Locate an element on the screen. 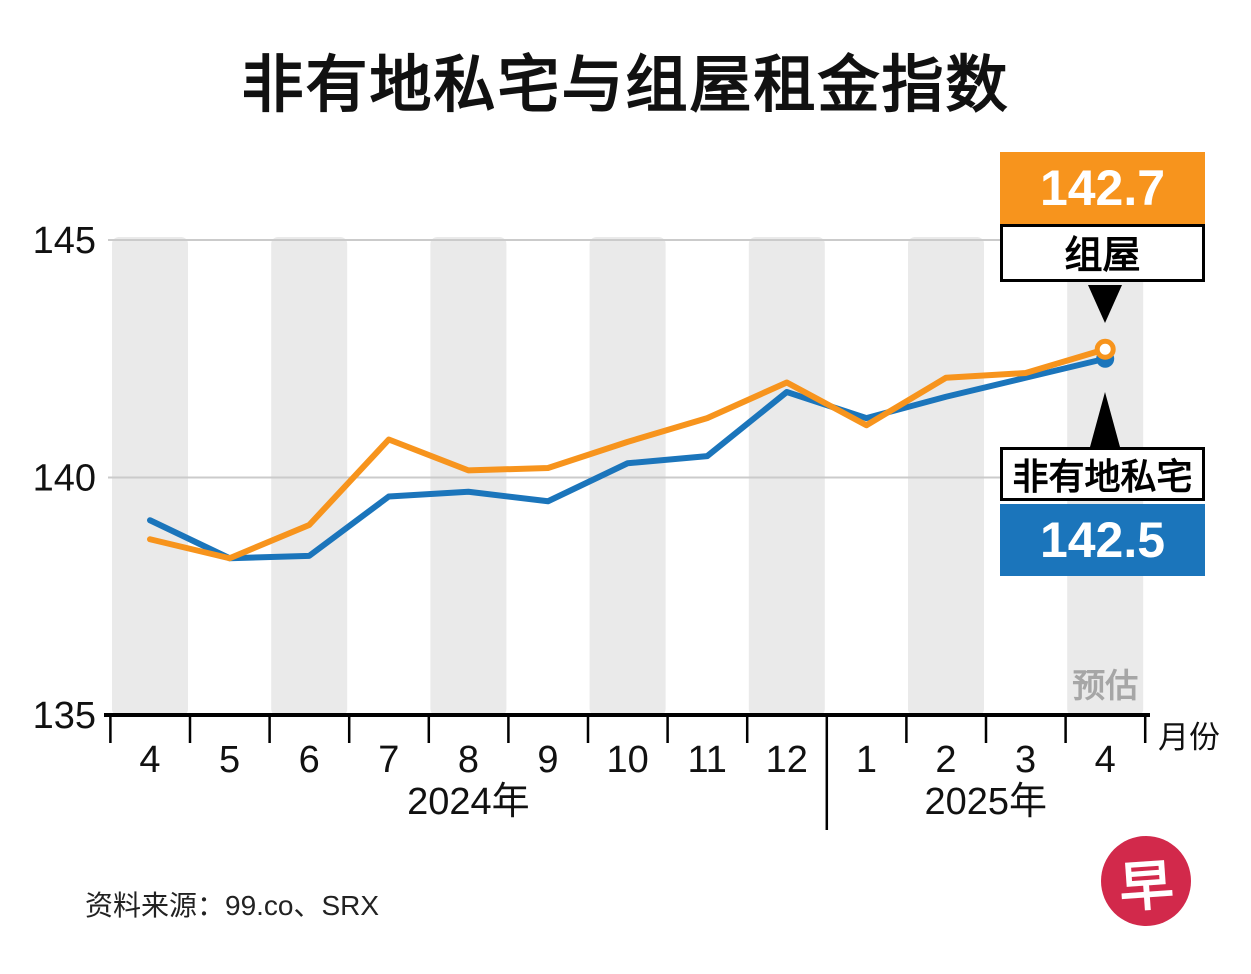 The height and width of the screenshot is (974, 1251). x-tick-label: 9 is located at coordinates (547, 760).